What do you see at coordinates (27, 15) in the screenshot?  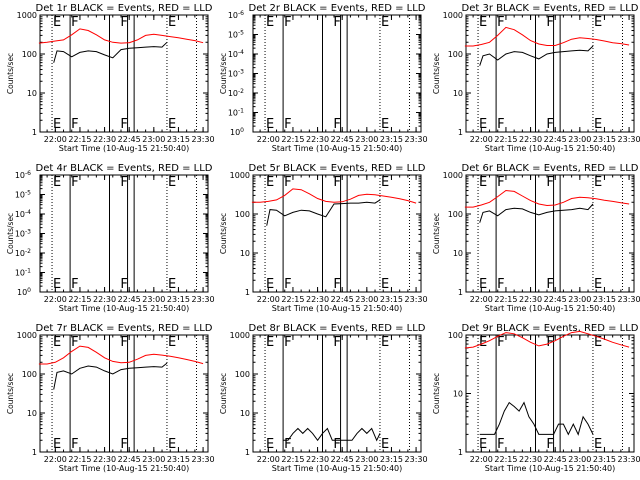 I see `y-tick-label: 1000` at bounding box center [27, 15].